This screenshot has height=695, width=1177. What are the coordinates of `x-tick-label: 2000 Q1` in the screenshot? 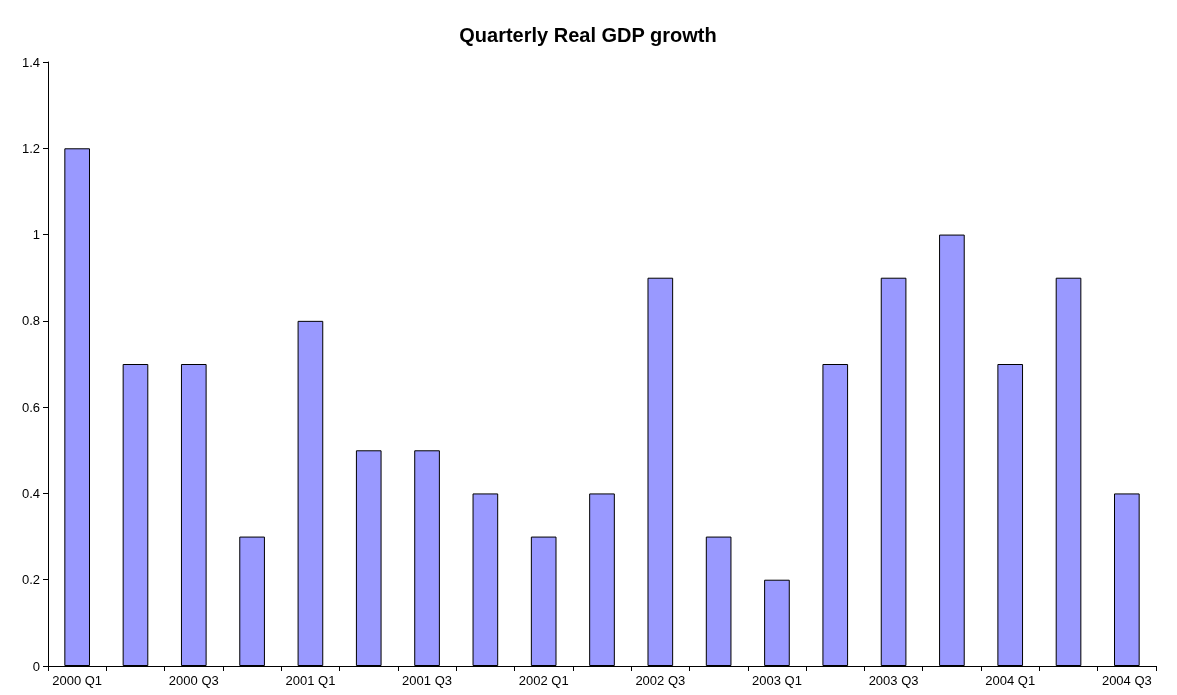 It's located at (77, 680).